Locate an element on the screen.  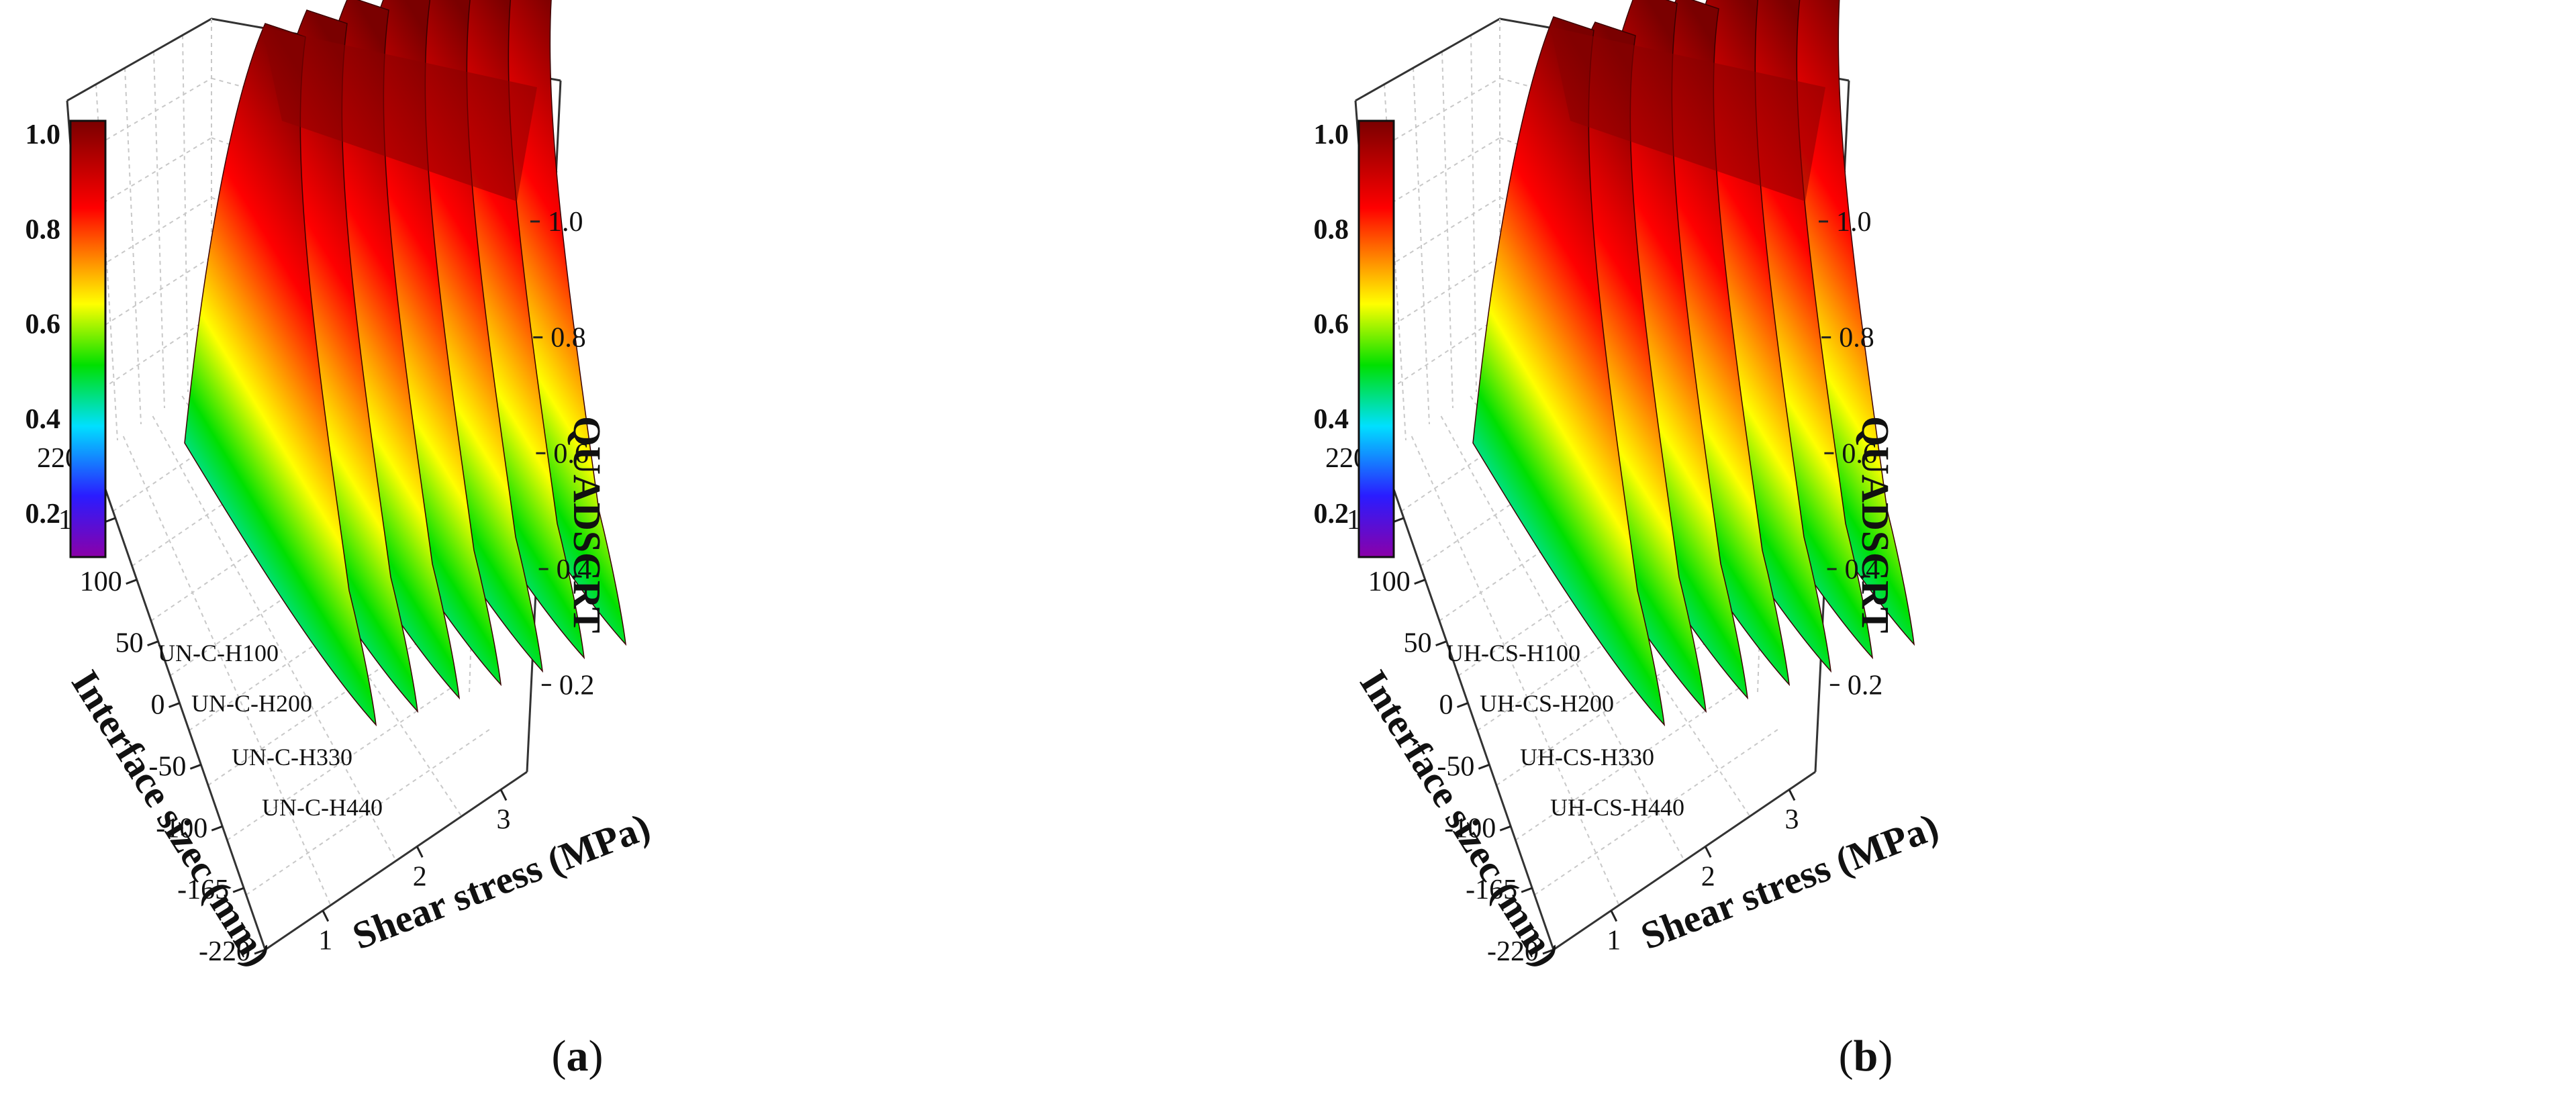
z-tick-label: 0.2 is located at coordinates (1866, 685).